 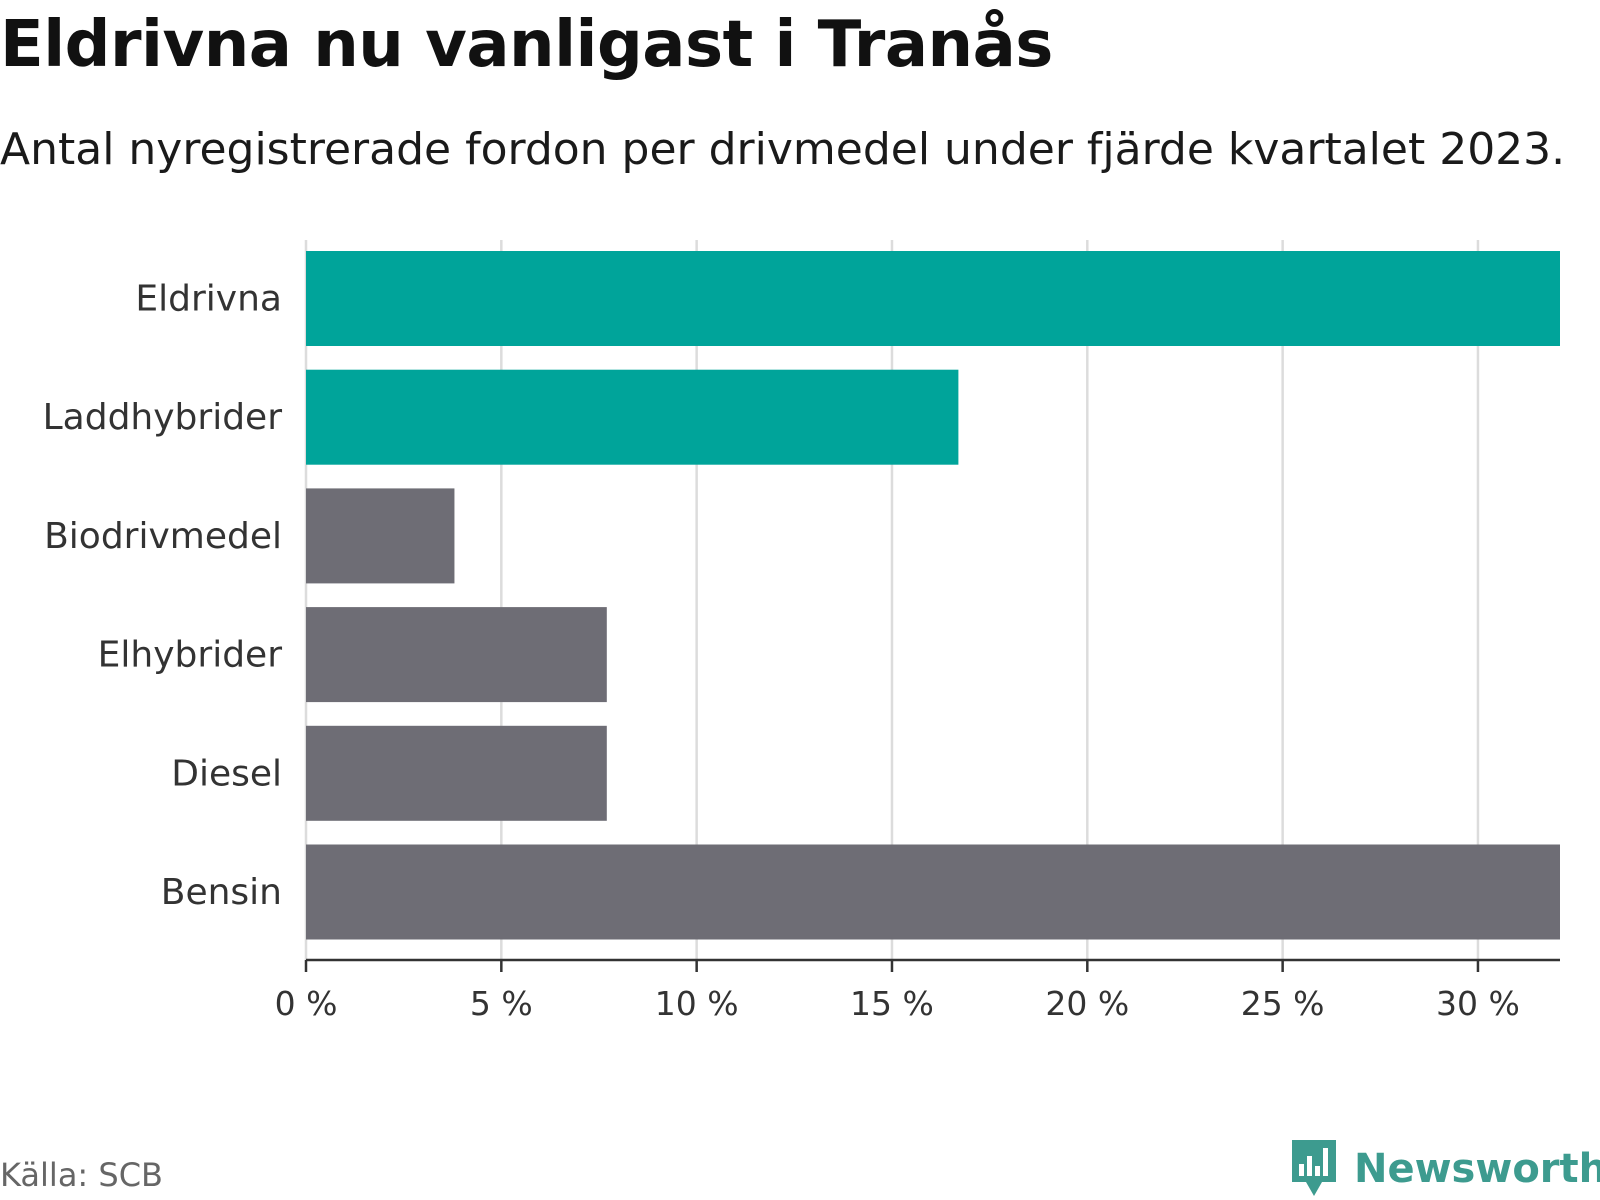 What do you see at coordinates (81, 1175) in the screenshot?
I see `source-note: Källa: SCB` at bounding box center [81, 1175].